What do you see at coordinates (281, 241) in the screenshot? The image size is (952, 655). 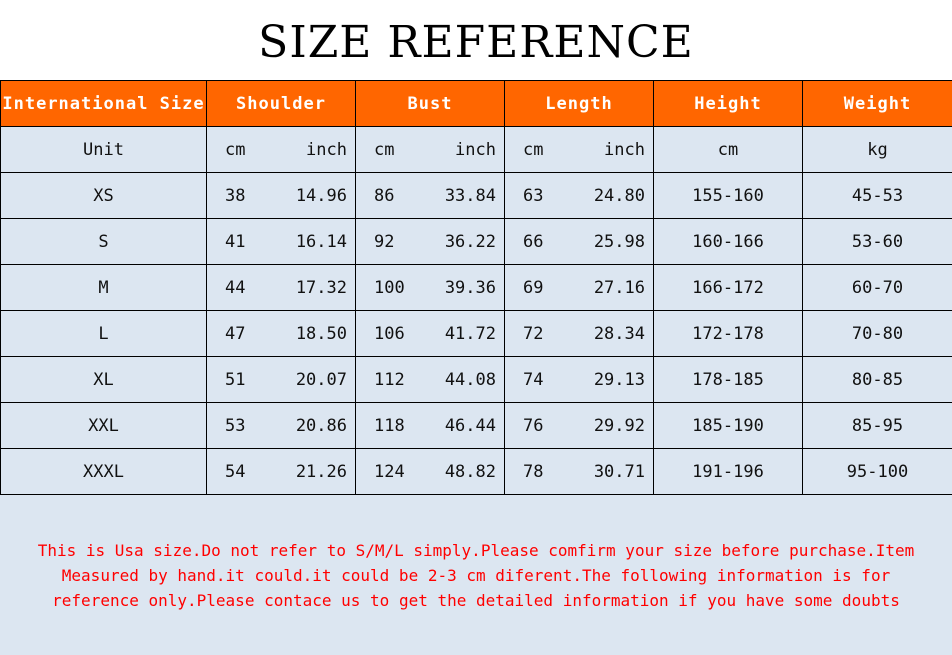 I see `measure-cell: 41 16.14` at bounding box center [281, 241].